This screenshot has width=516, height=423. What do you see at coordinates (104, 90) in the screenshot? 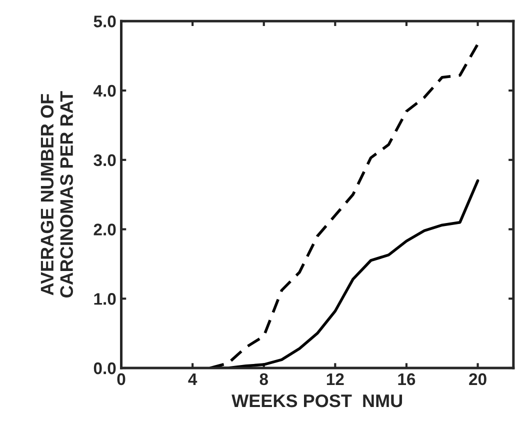
I see `y-tick-label: 4.0` at bounding box center [104, 90].